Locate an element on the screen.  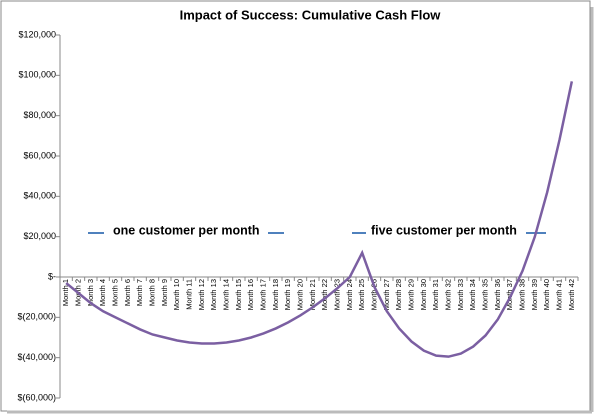
x-tick-label: Month 19 is located at coordinates (287, 294).